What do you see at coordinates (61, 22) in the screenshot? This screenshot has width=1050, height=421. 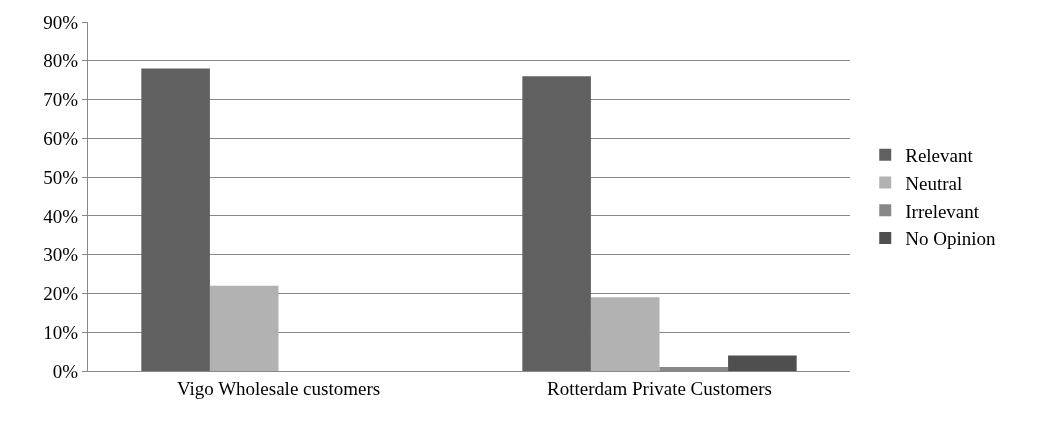 I see `y-tick-label: 90%` at bounding box center [61, 22].